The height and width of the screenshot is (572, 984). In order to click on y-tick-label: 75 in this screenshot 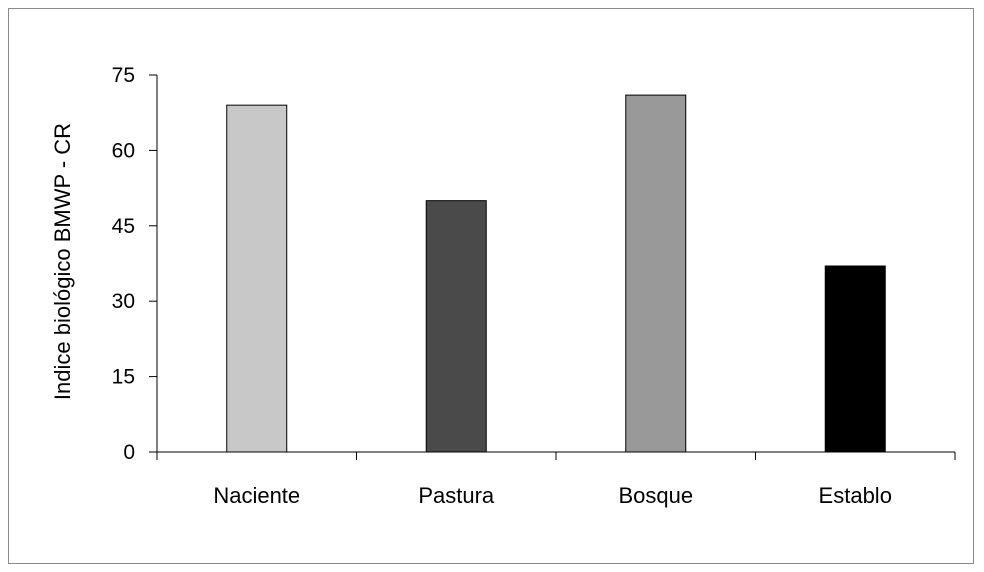, I will do `click(123, 75)`.